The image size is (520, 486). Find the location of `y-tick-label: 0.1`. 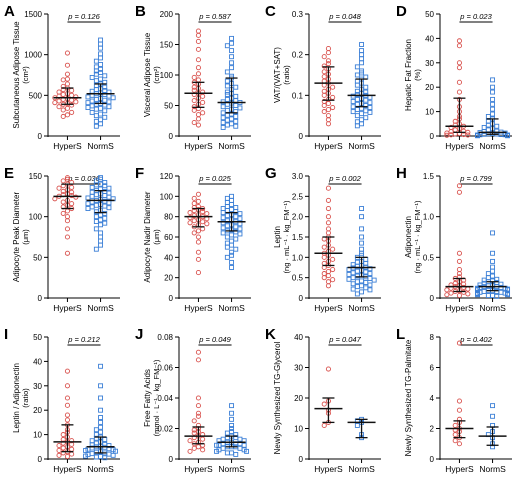

y-tick-label: 0.1 is located at coordinates (298, 95).